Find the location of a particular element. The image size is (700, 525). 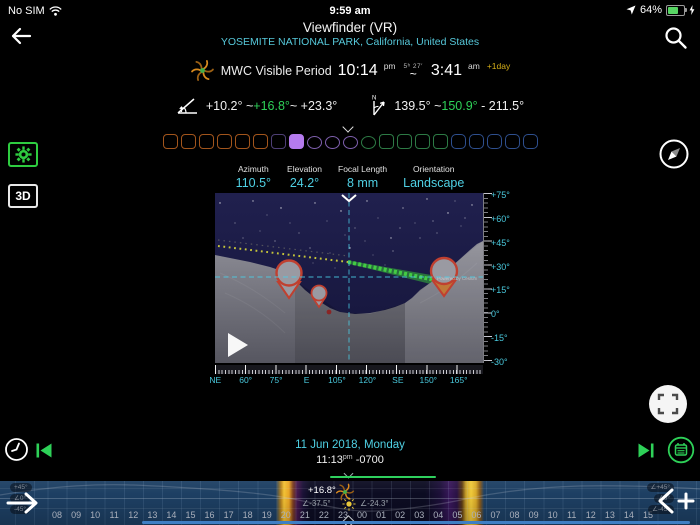

timeline-scroll-indicator is located at coordinates (416, 522).